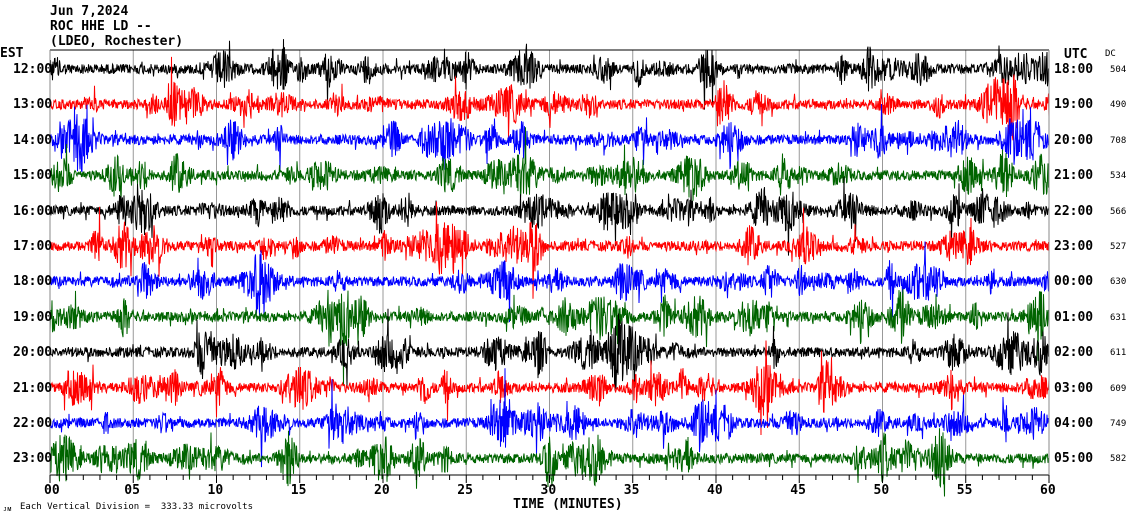 This screenshot has height=519, width=1130. Describe the element at coordinates (1118, 389) in the screenshot. I see `dc-value: 609` at that location.